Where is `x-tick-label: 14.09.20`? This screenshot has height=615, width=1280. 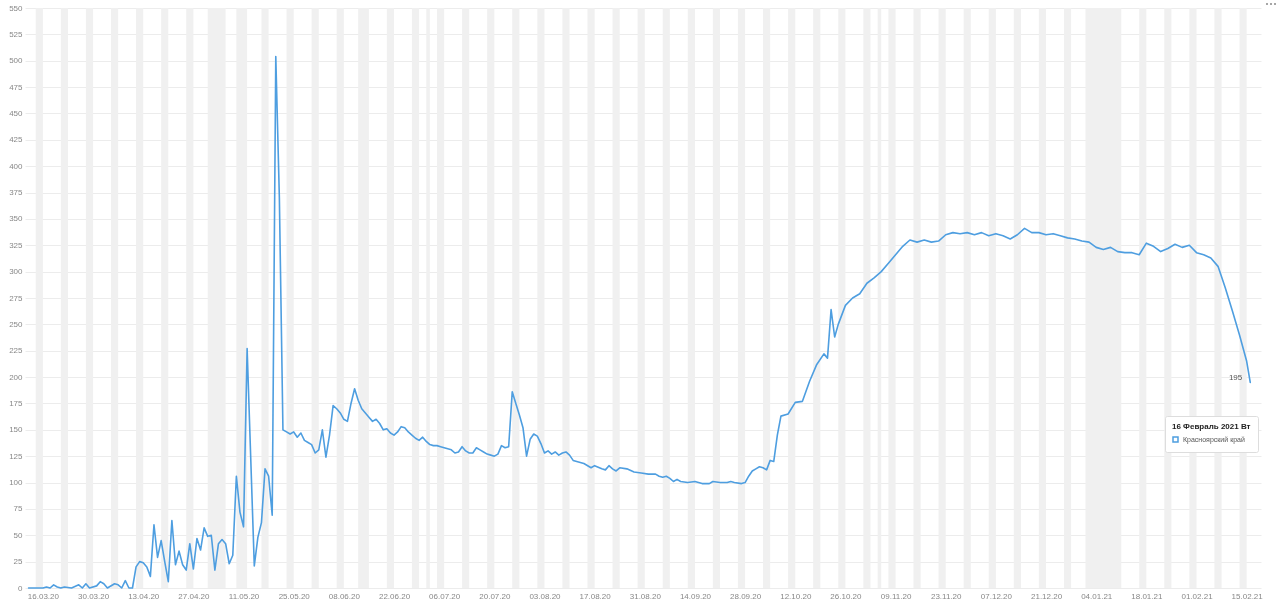
x-tick-label: 14.09.20 is located at coordinates (695, 596).